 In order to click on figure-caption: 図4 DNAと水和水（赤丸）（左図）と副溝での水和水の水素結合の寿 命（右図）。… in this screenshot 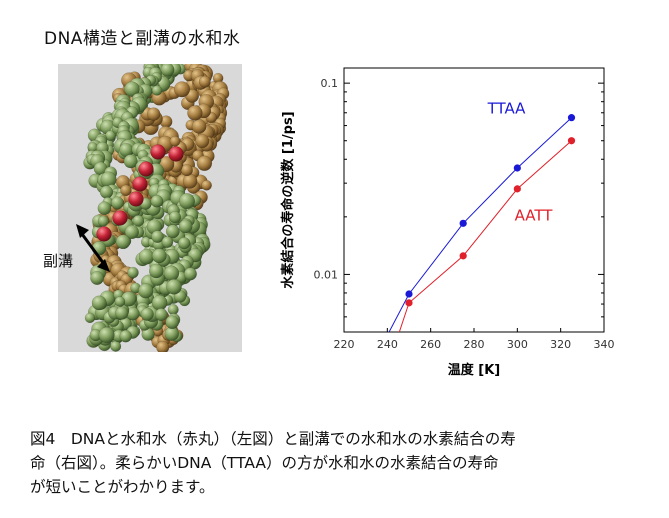, I will do `click(340, 463)`.